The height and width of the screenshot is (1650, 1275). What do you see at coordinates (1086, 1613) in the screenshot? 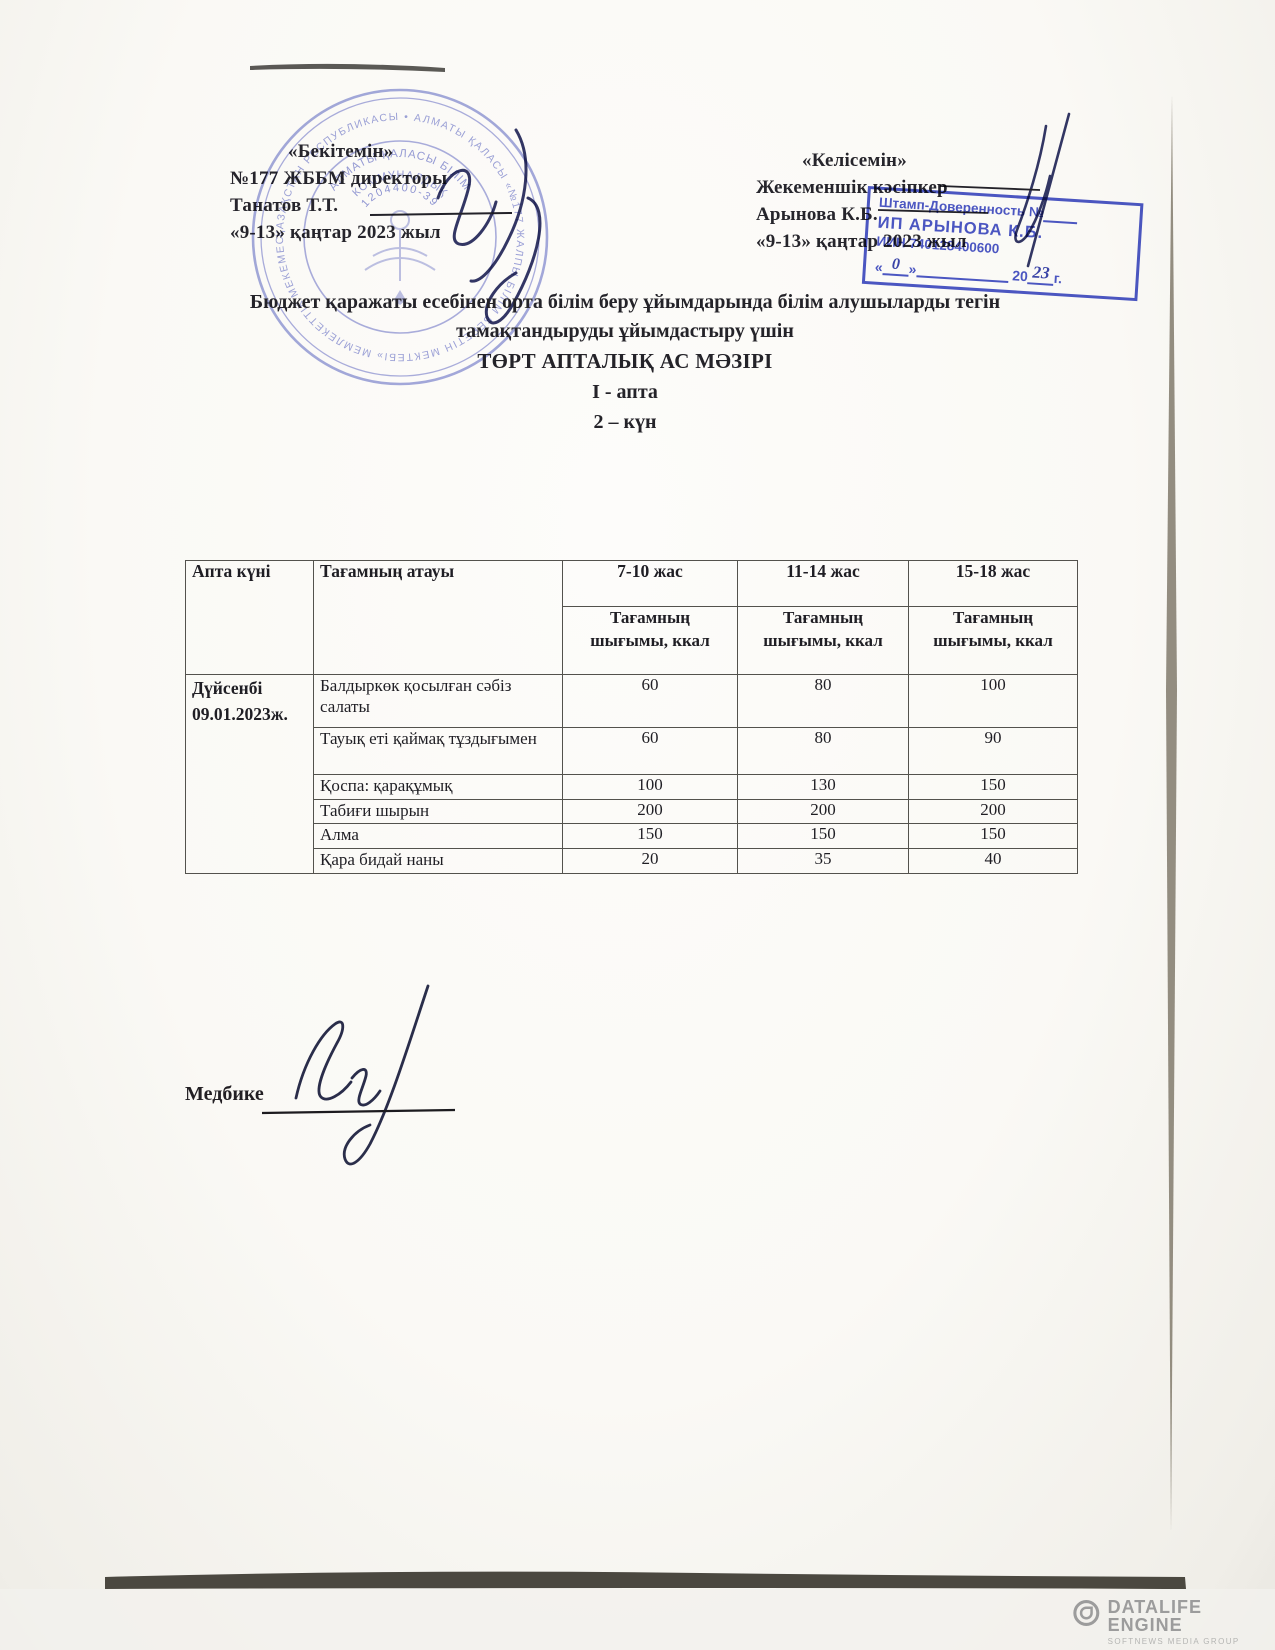
I see `datalife-logo-icon` at bounding box center [1086, 1613].